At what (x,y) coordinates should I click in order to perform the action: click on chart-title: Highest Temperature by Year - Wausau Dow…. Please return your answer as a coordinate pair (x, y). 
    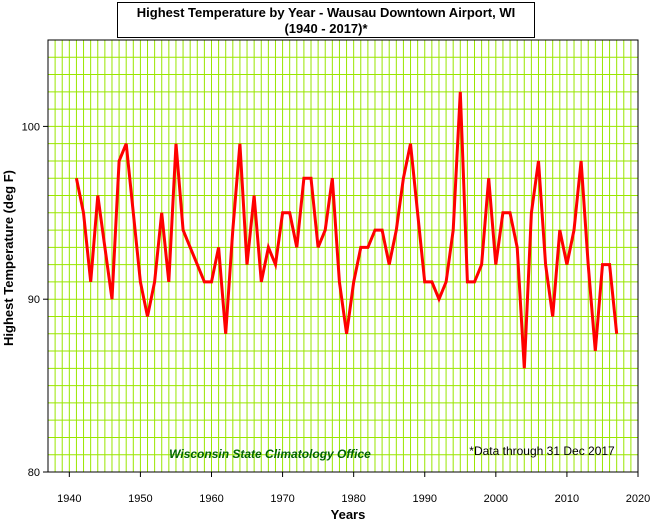
    Looking at the image, I should click on (326, 12).